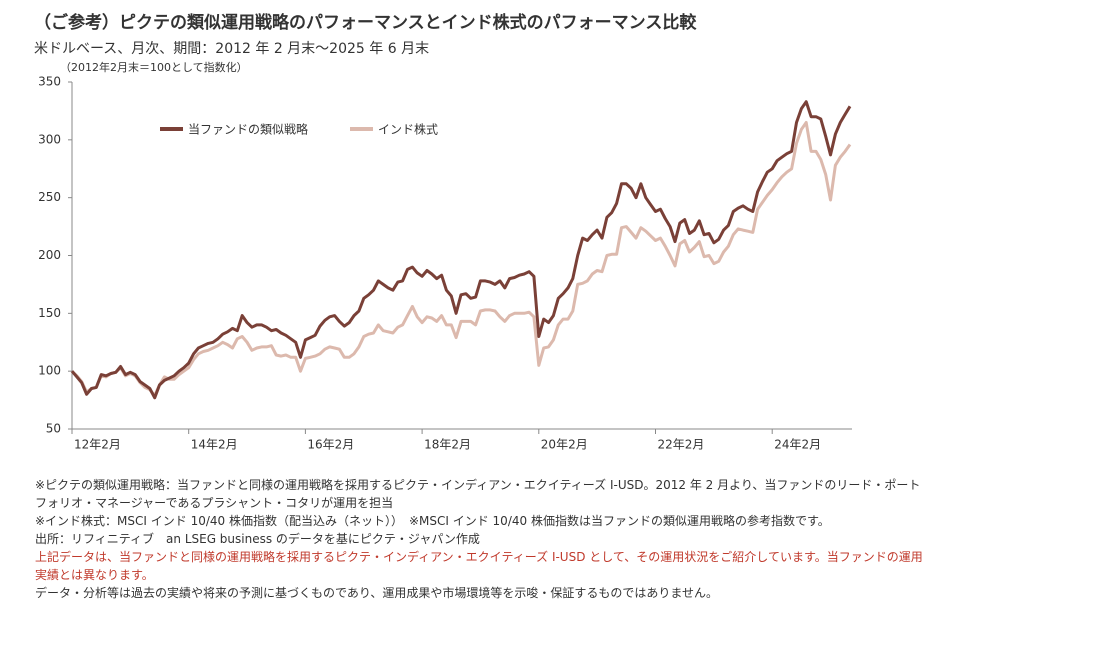 Image resolution: width=1108 pixels, height=670 pixels. What do you see at coordinates (564, 445) in the screenshot?
I see `x-tick-label: 20年2月` at bounding box center [564, 445].